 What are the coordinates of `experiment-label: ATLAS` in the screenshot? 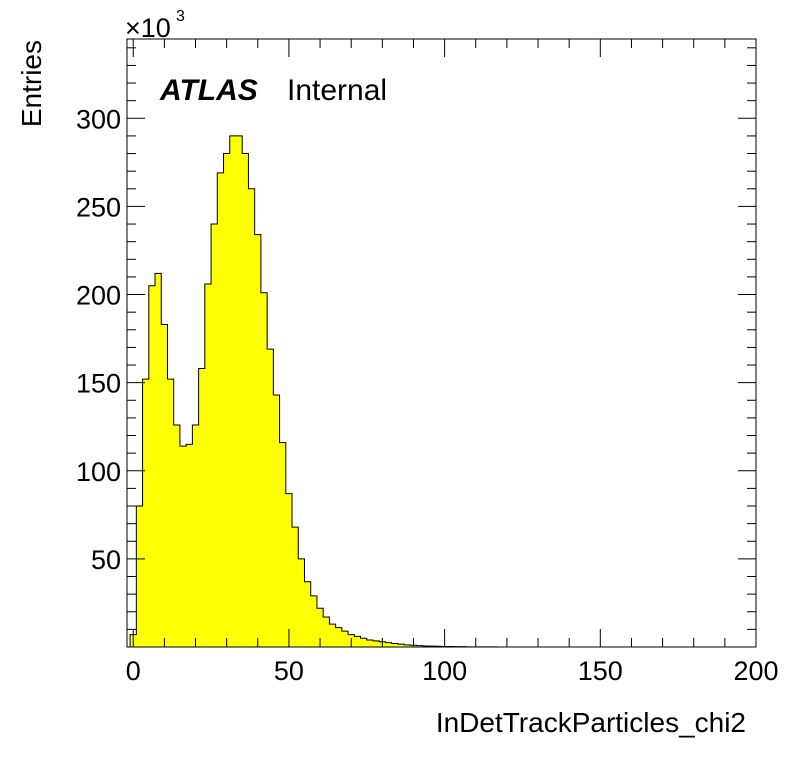 It's located at (208, 90).